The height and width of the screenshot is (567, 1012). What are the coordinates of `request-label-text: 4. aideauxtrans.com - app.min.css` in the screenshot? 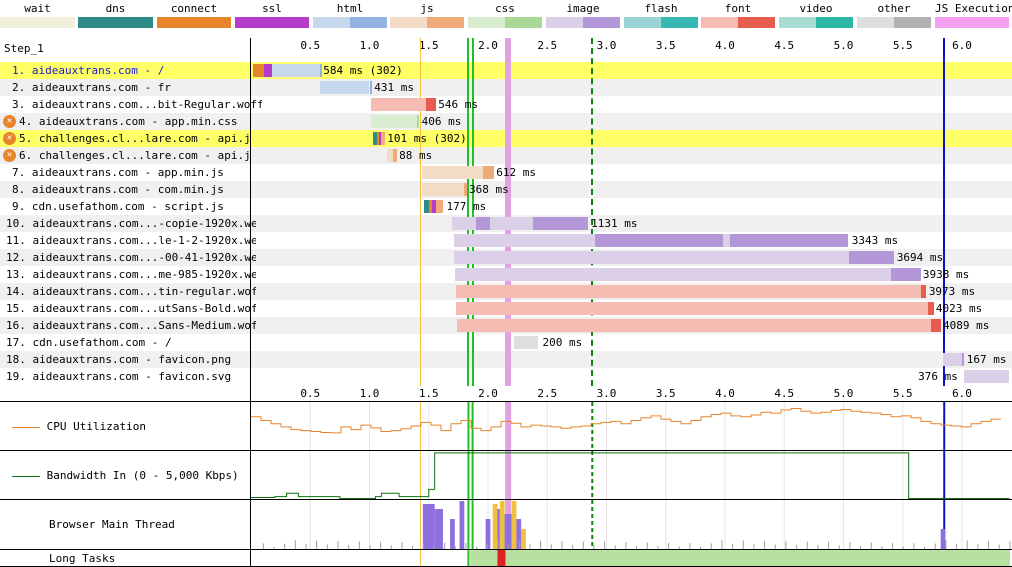 It's located at (128, 121).